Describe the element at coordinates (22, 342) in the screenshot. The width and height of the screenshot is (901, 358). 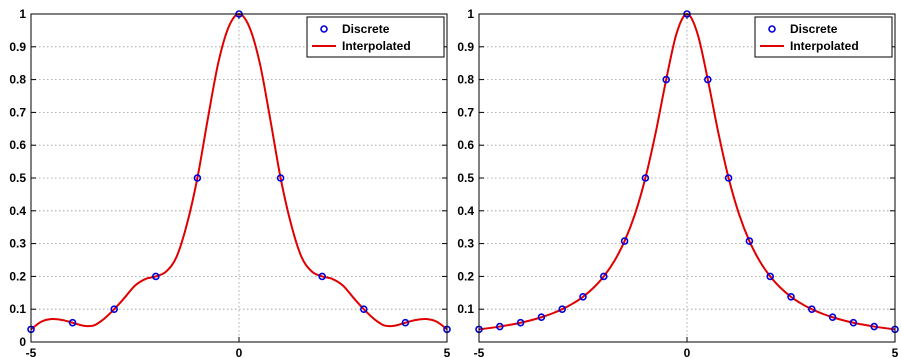
I see `y-tick-label: 0` at that location.